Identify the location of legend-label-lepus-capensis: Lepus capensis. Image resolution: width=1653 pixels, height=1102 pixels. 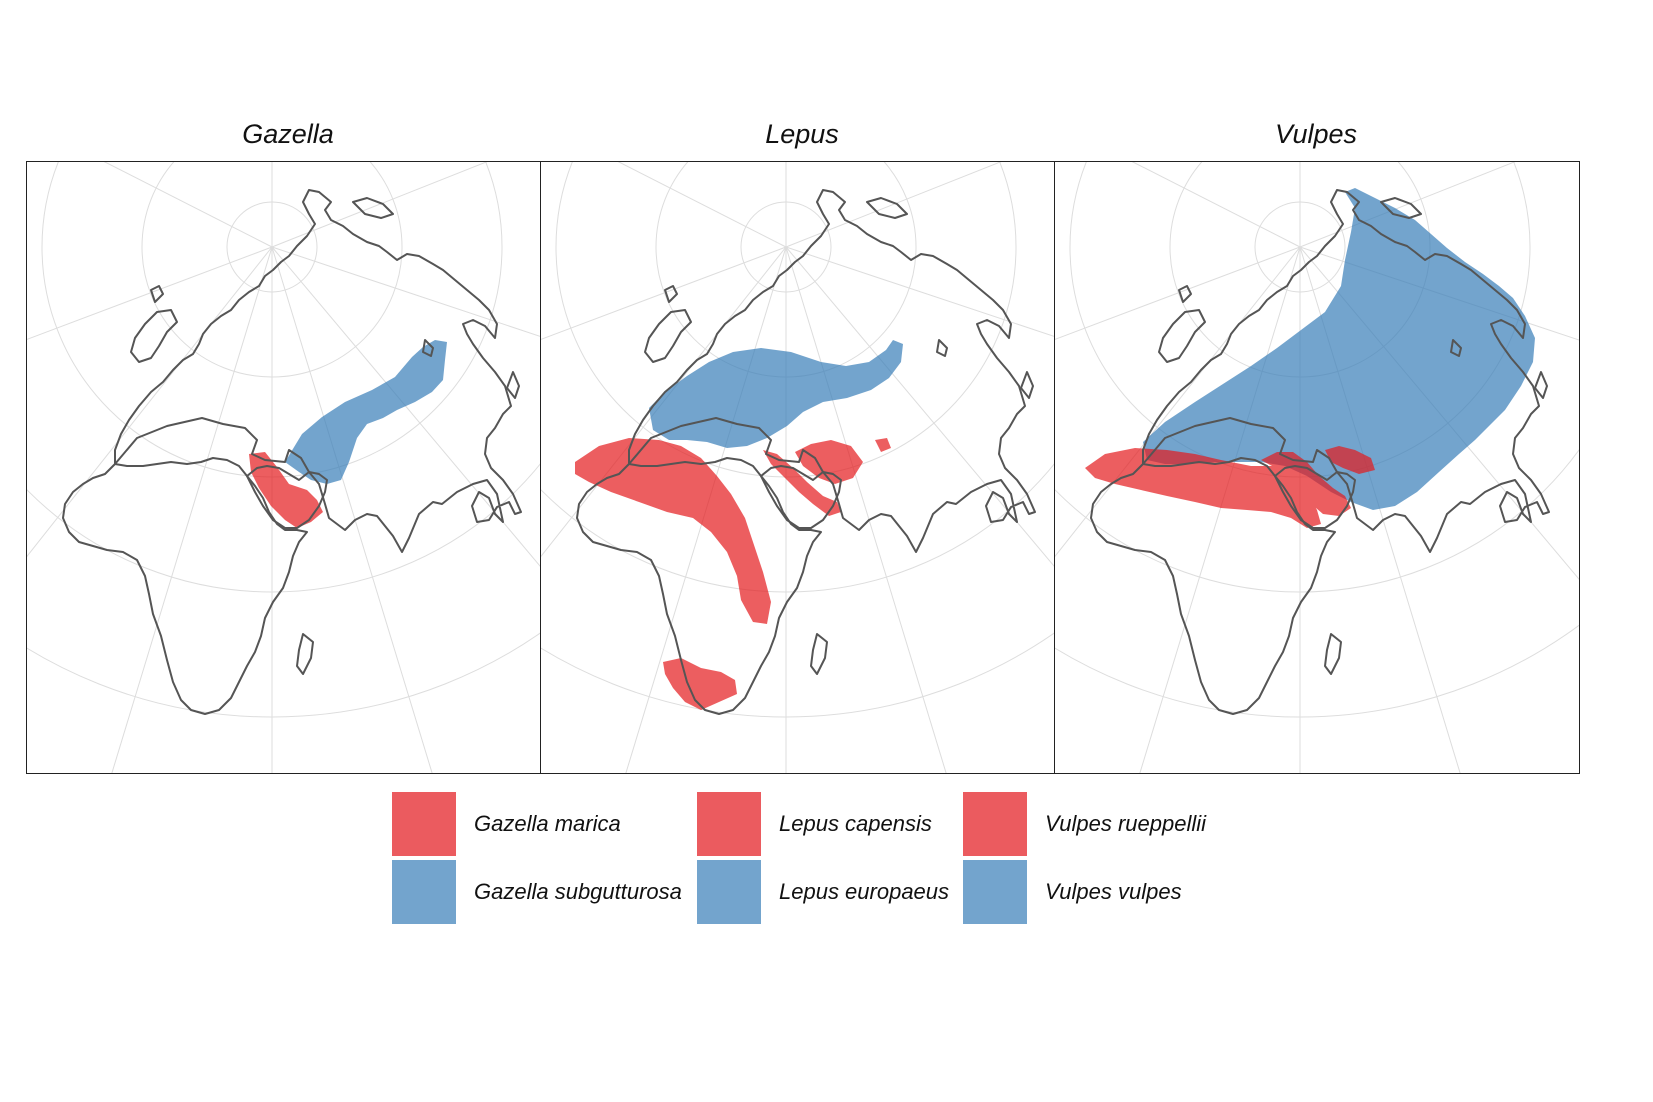
(855, 823).